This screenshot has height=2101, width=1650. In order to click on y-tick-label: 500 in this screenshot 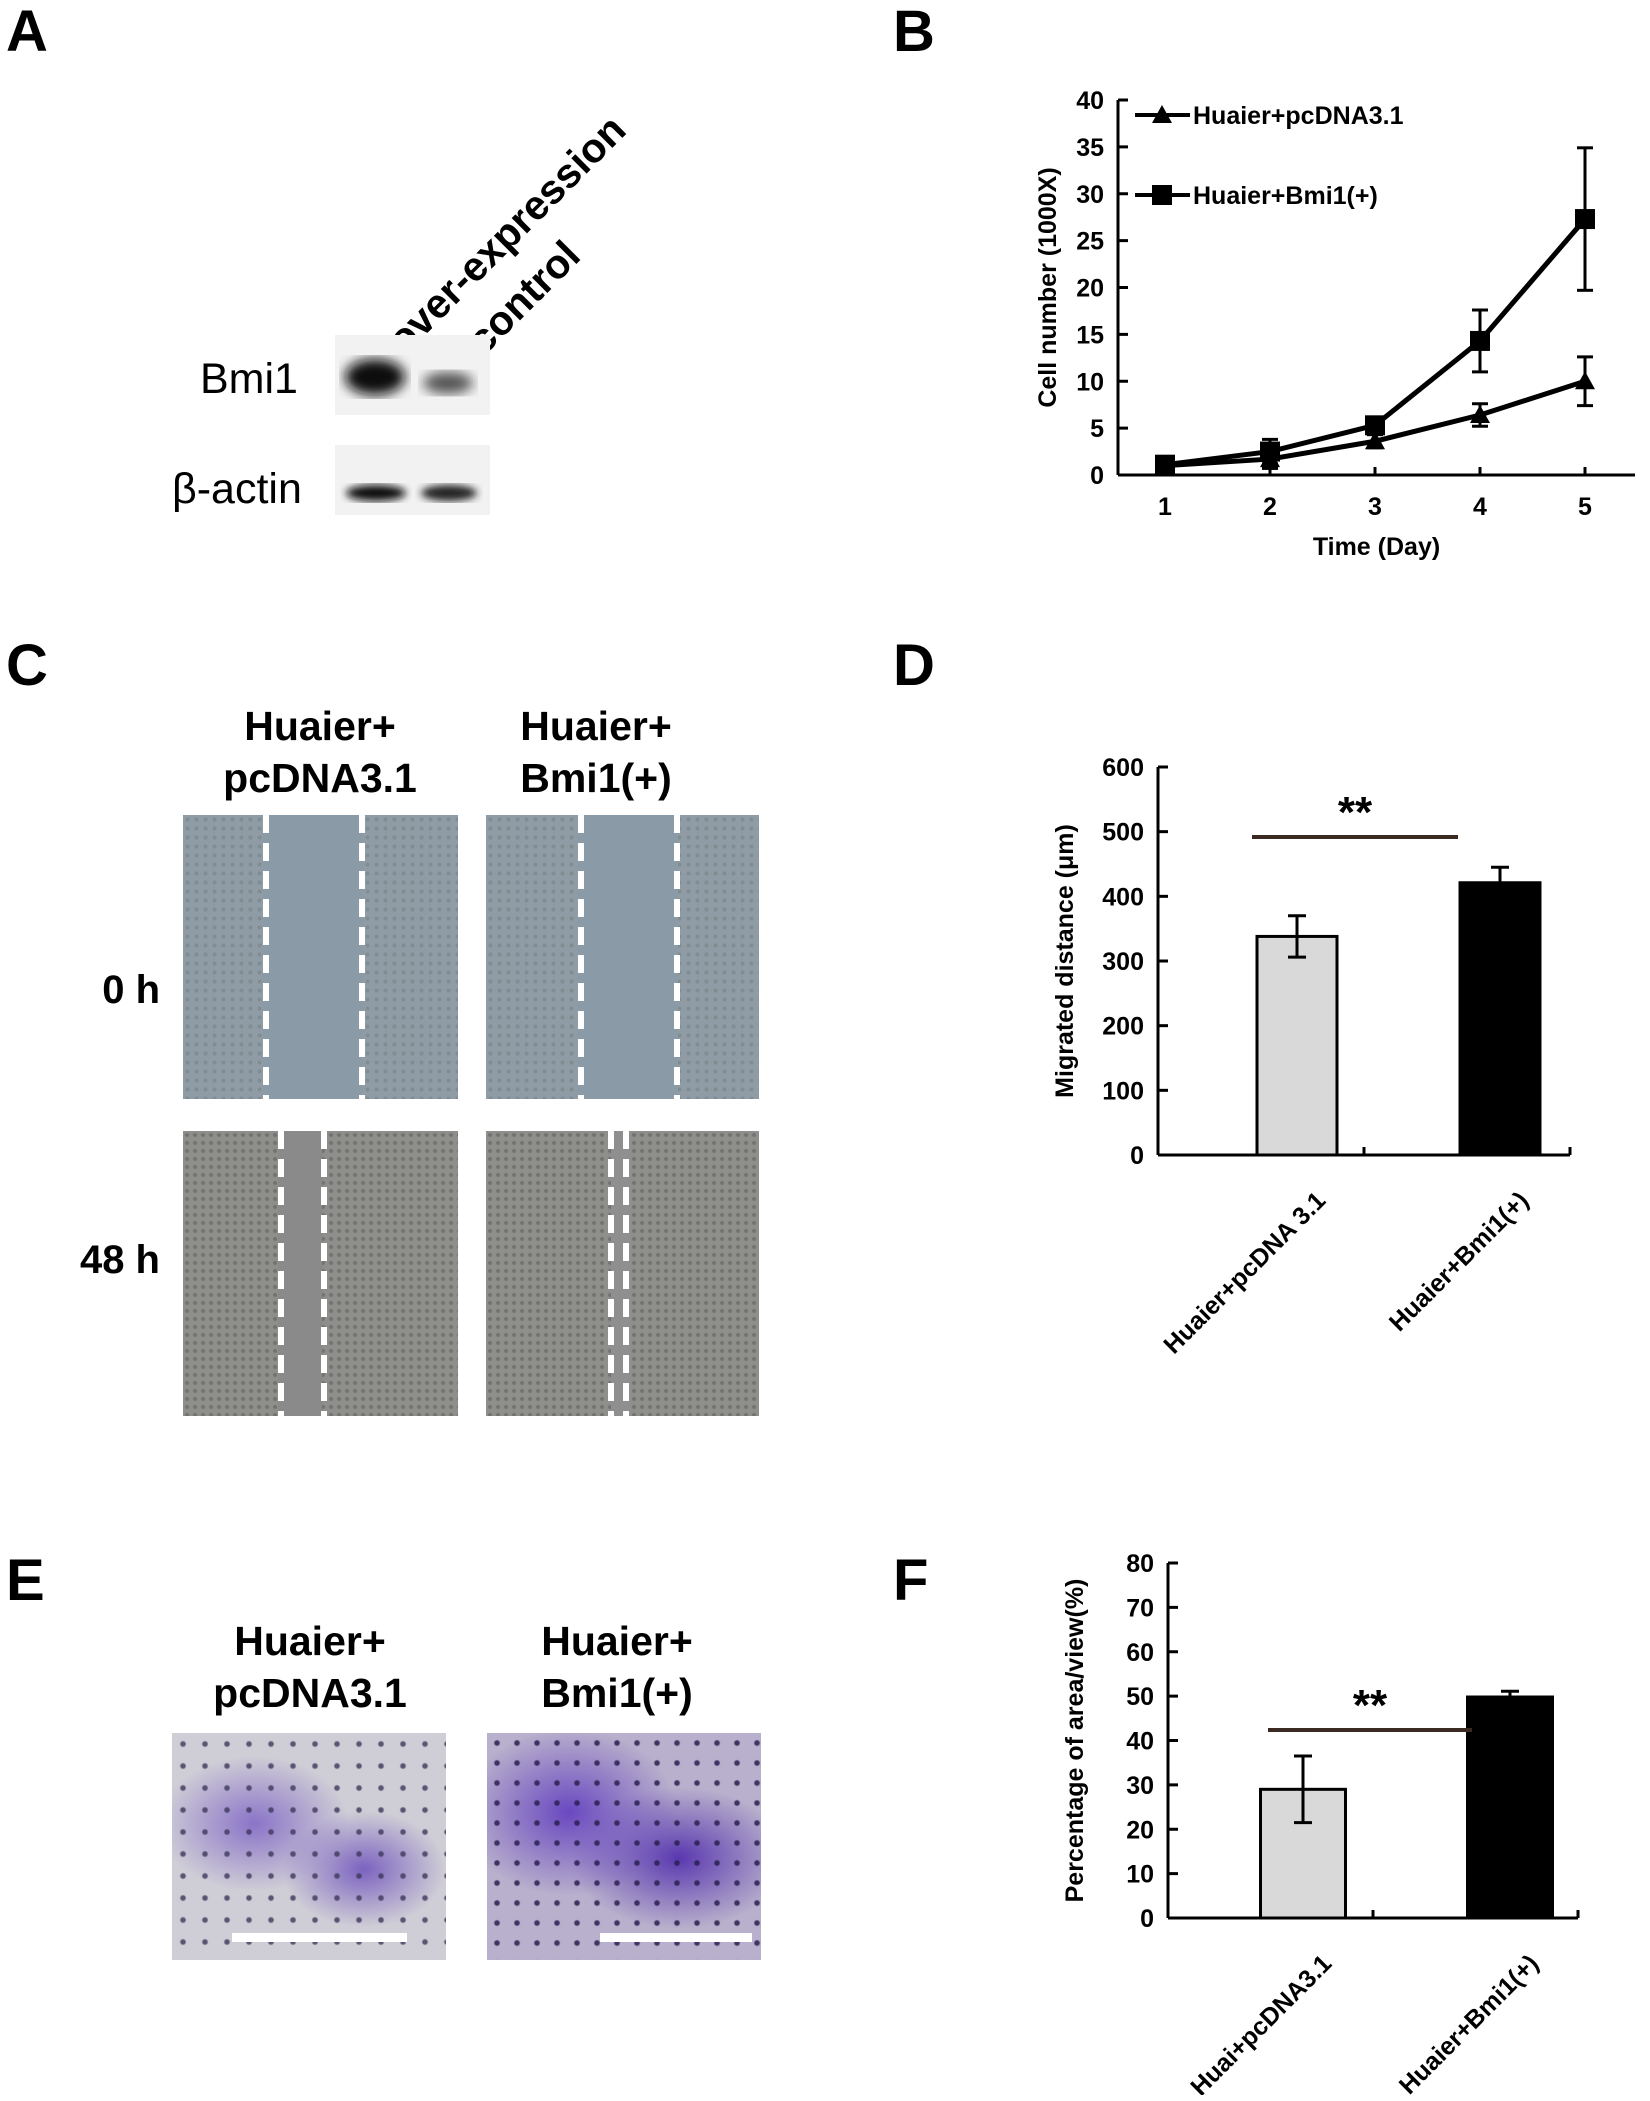, I will do `click(1123, 833)`.